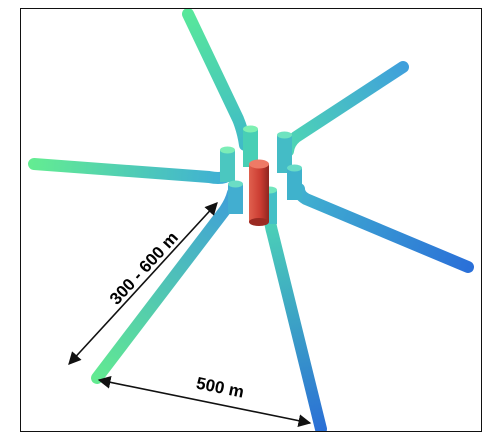 This screenshot has width=492, height=433. What do you see at coordinates (250, 146) in the screenshot?
I see `stub-north` at bounding box center [250, 146].